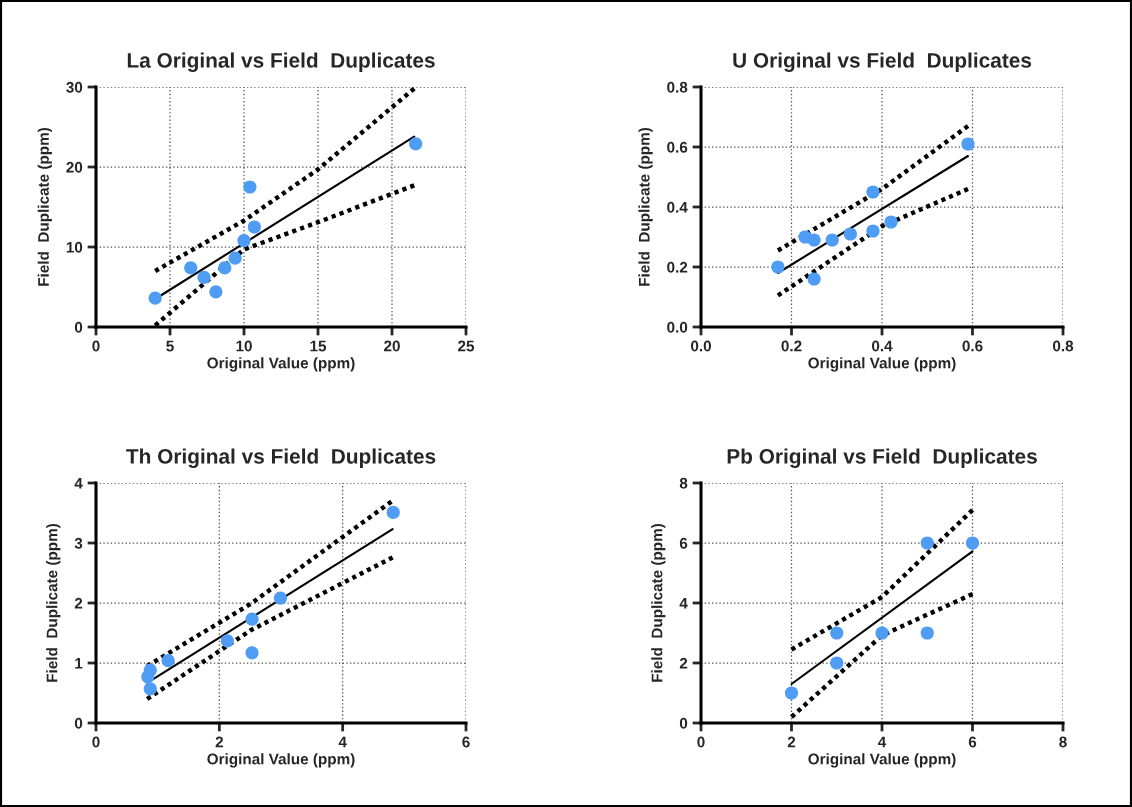  Describe the element at coordinates (318, 346) in the screenshot. I see `x-tick-label: 15` at that location.